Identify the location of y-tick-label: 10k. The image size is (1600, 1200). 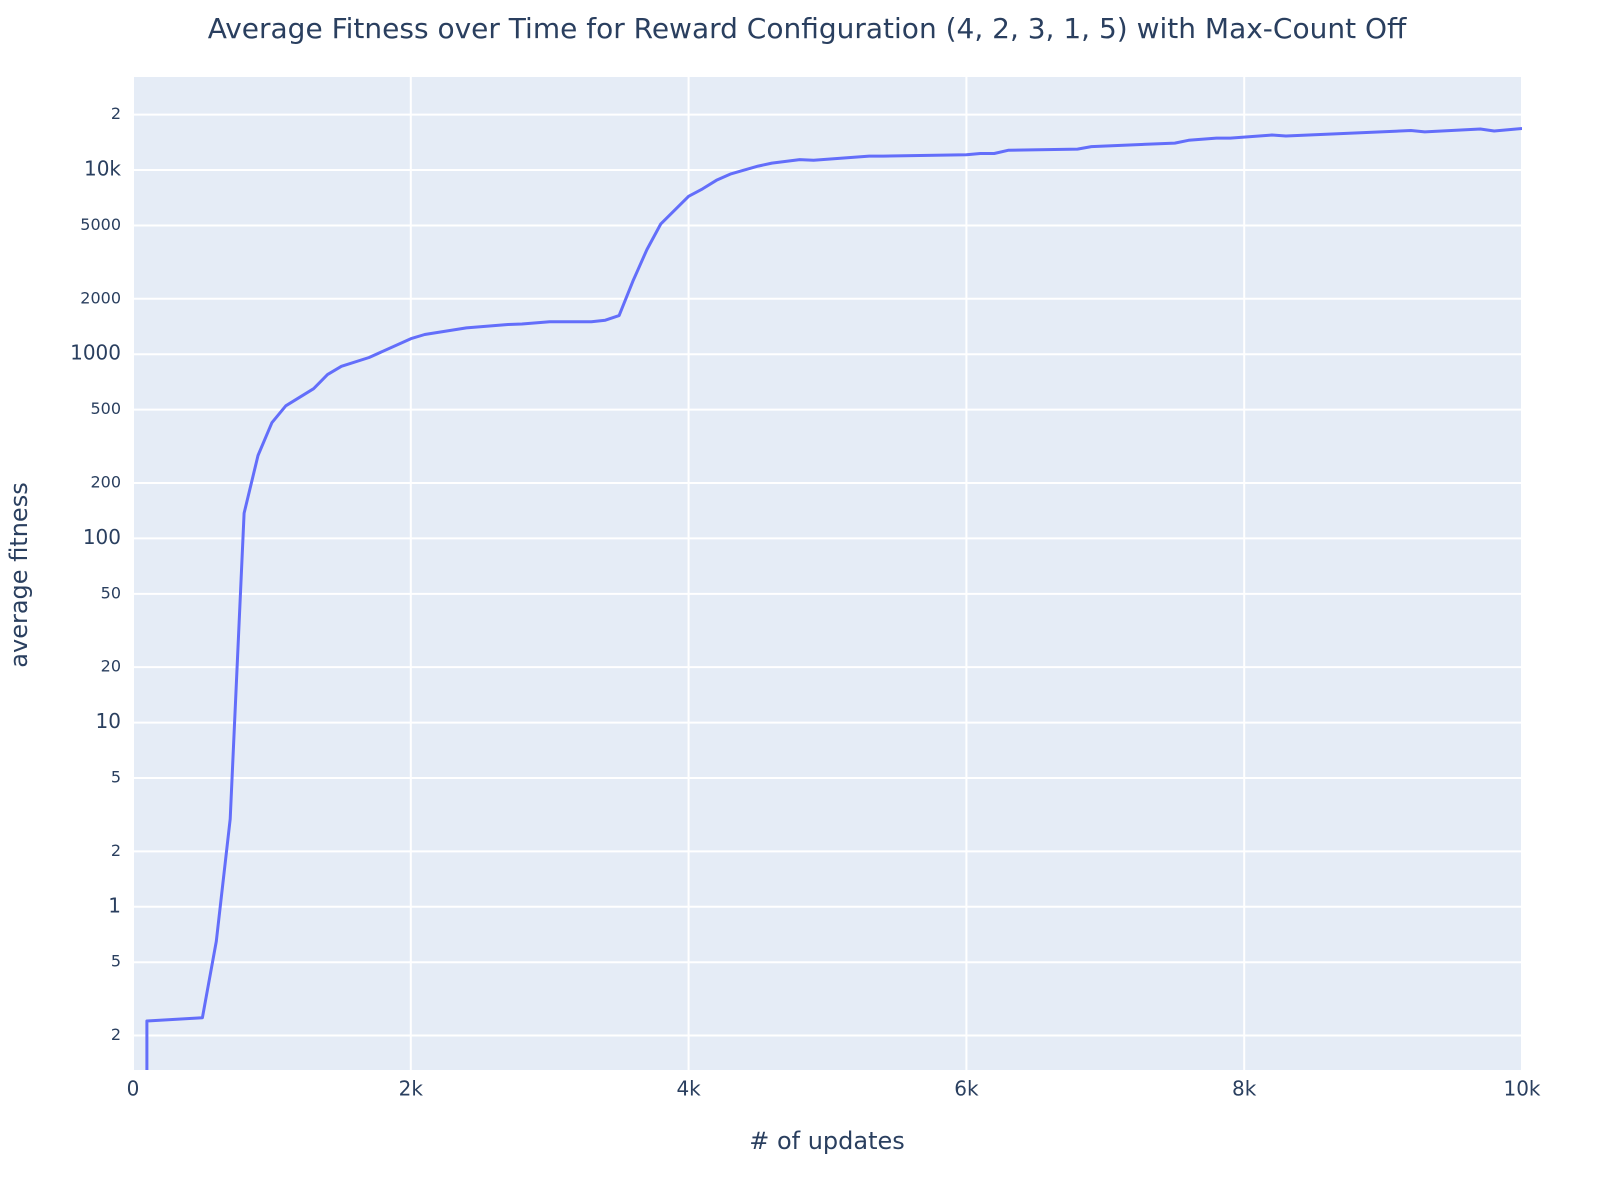
(102, 169).